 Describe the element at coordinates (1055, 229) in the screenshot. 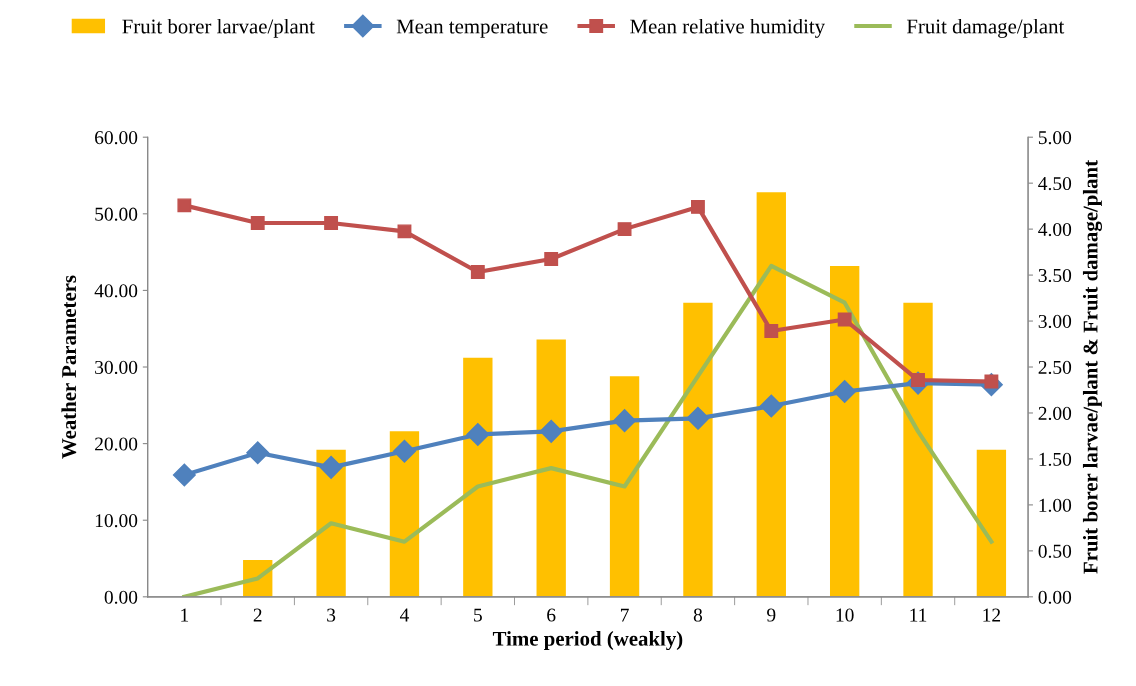

I see `y2-tick-label: 4.00` at that location.